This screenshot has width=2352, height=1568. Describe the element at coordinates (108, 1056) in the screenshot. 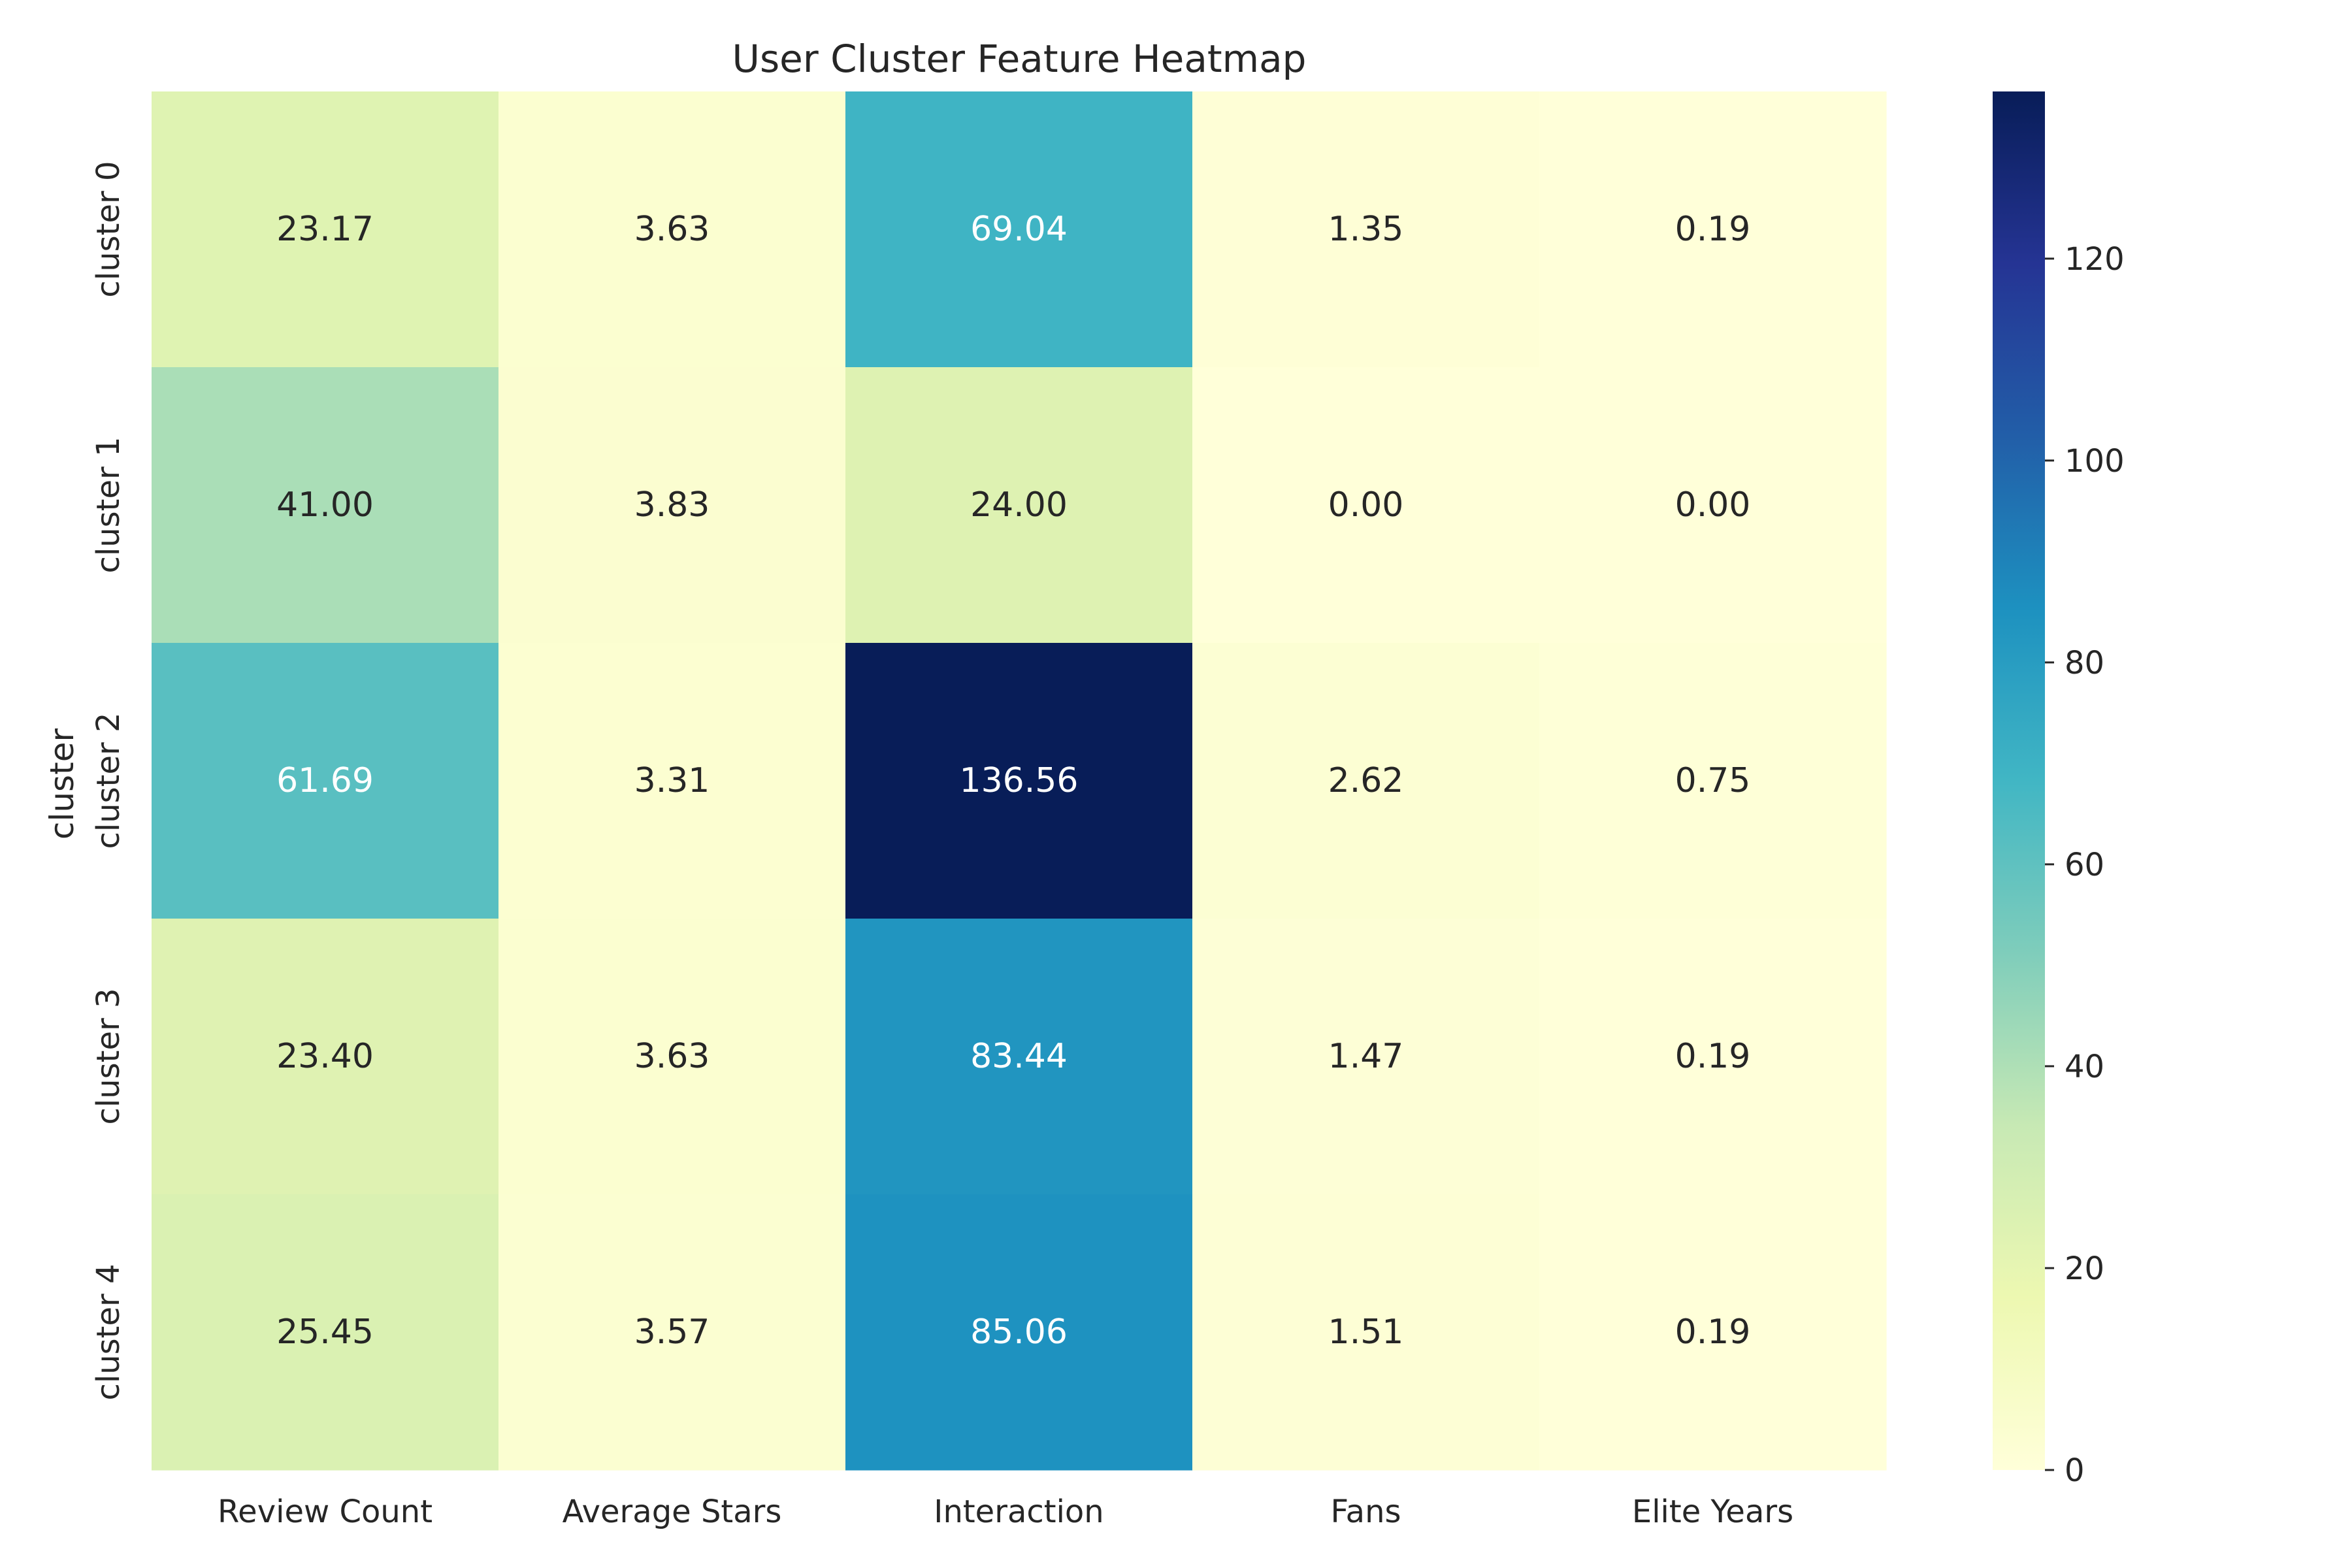

I see `row-tick-label: cluster 3` at that location.